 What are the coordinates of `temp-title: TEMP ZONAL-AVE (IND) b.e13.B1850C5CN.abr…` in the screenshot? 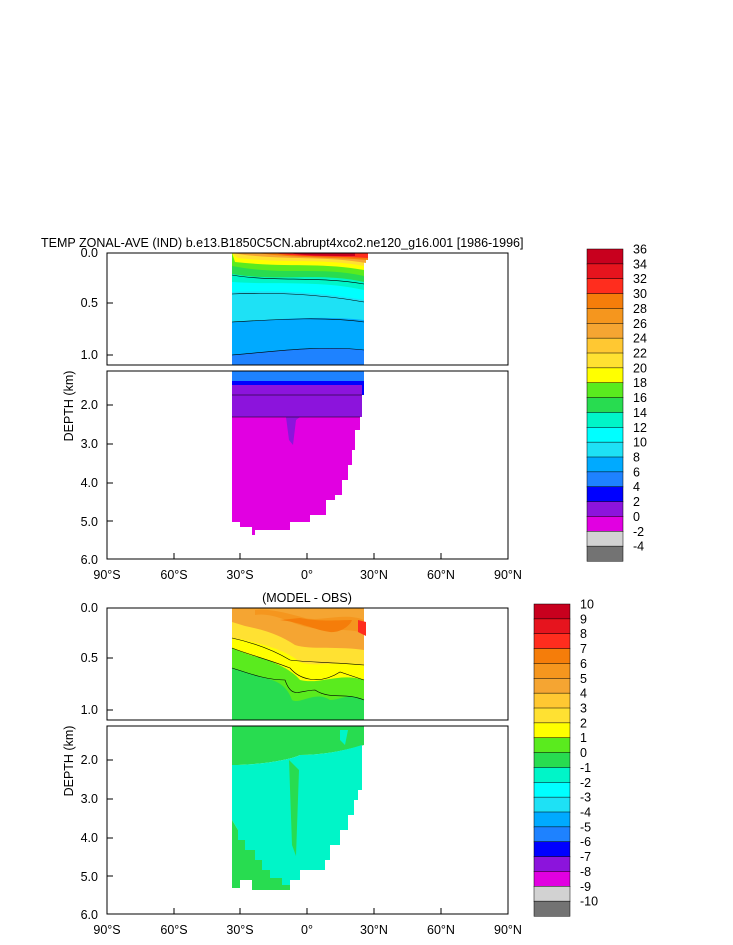 It's located at (282, 243).